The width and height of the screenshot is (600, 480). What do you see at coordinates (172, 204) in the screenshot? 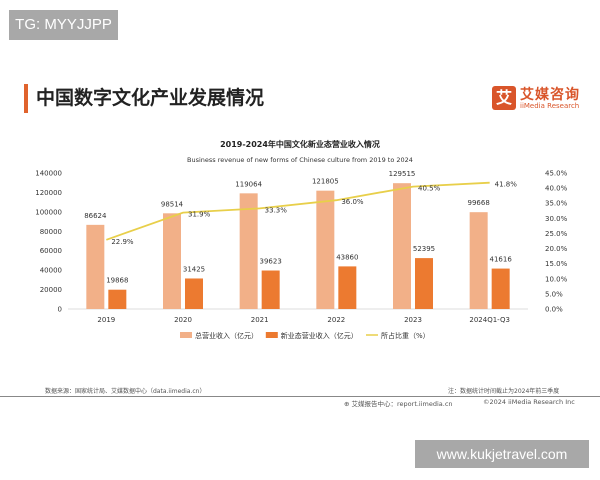
I see `data-label-total: 98514` at bounding box center [172, 204].